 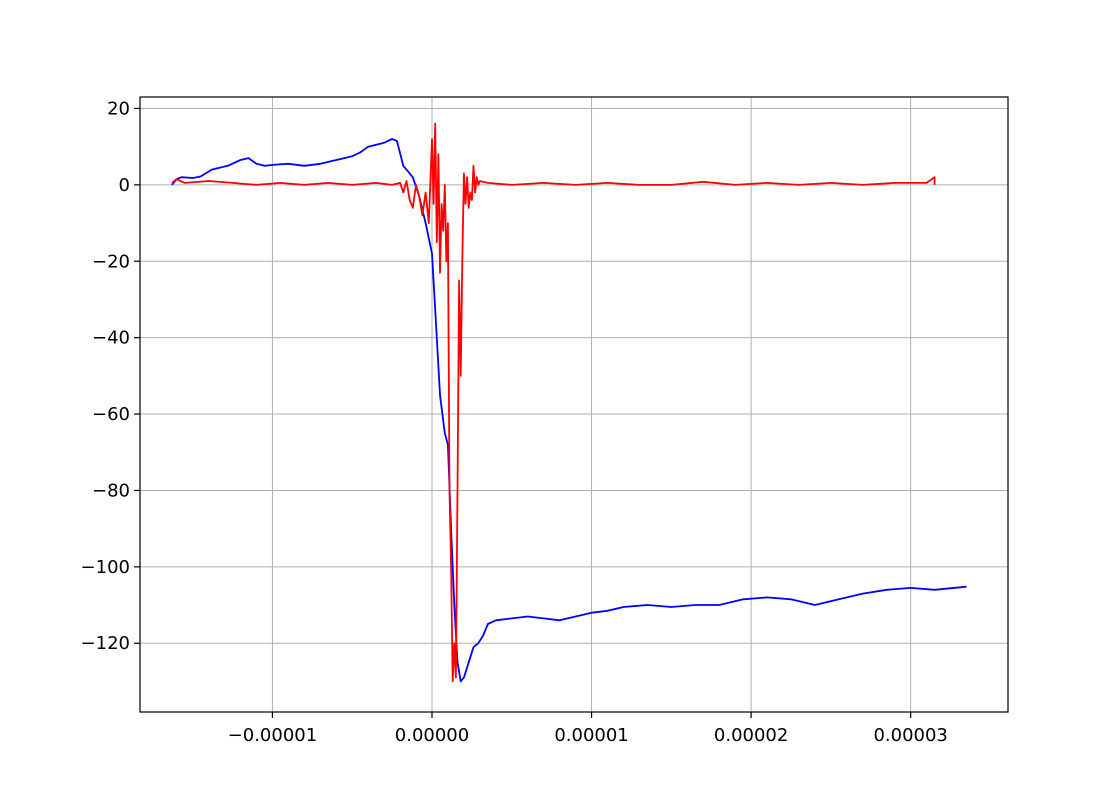 What do you see at coordinates (118, 108) in the screenshot?
I see `y-tick-label: 20` at bounding box center [118, 108].